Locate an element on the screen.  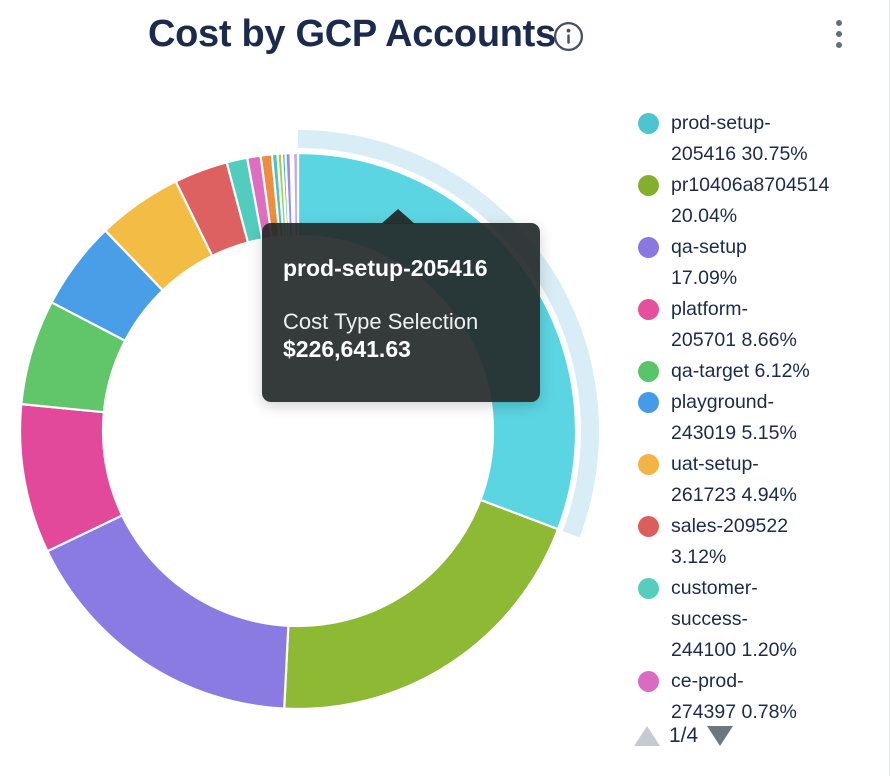
legend-label-line: 261723 4.94% is located at coordinates (734, 495).